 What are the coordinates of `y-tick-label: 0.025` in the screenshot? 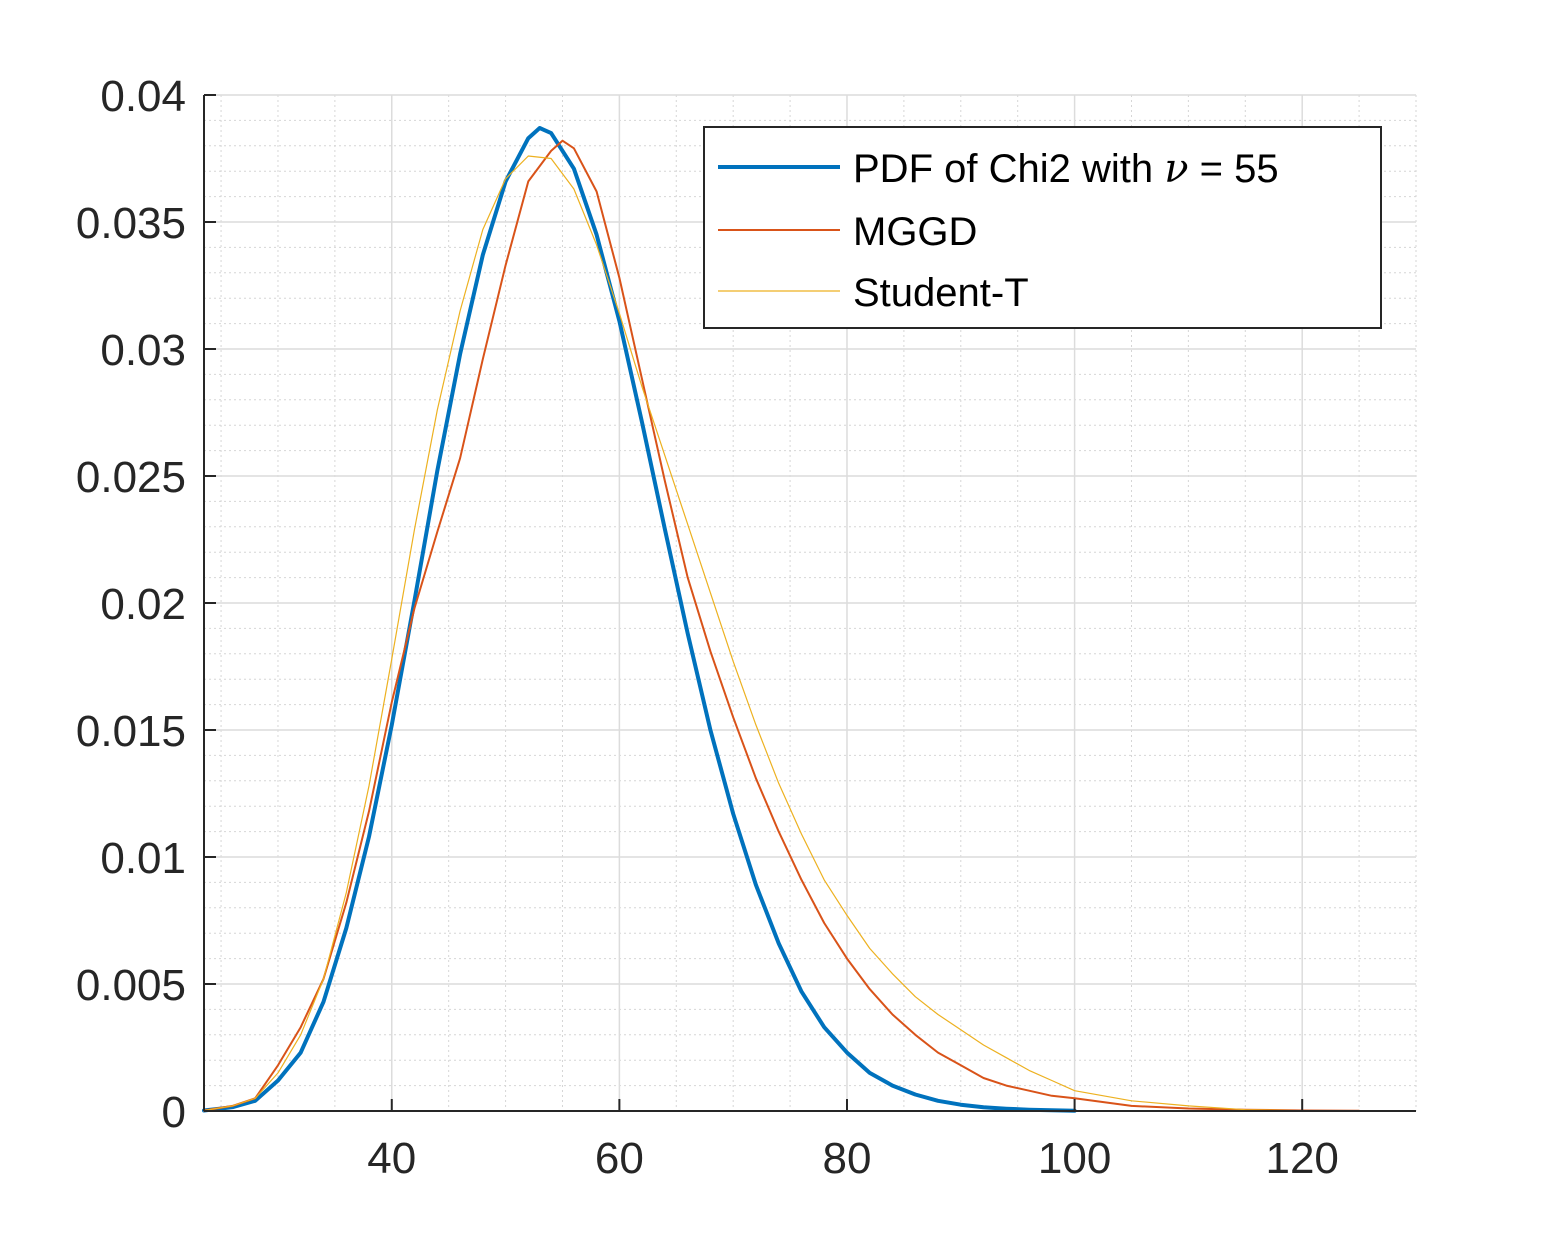 It's located at (131, 477).